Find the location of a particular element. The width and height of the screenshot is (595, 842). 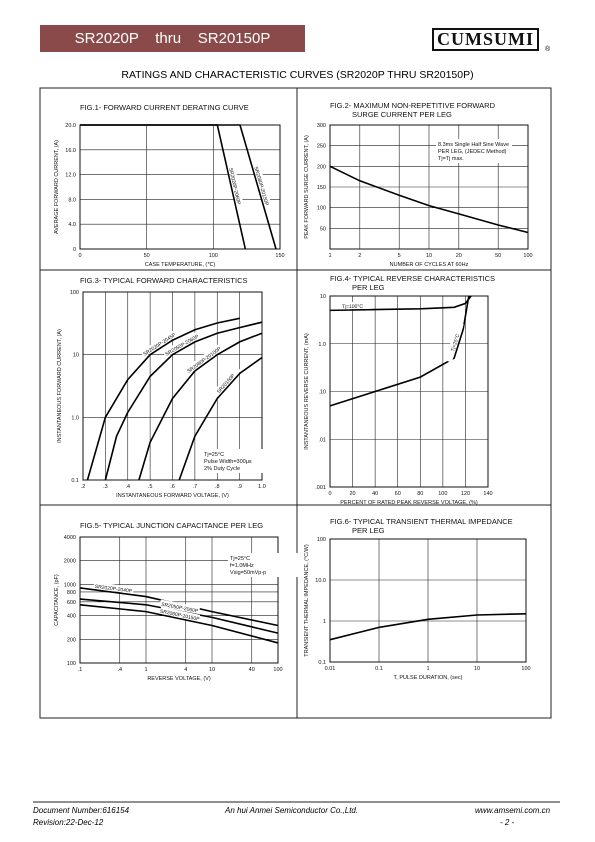

x-tick-label: 20 is located at coordinates (459, 256).